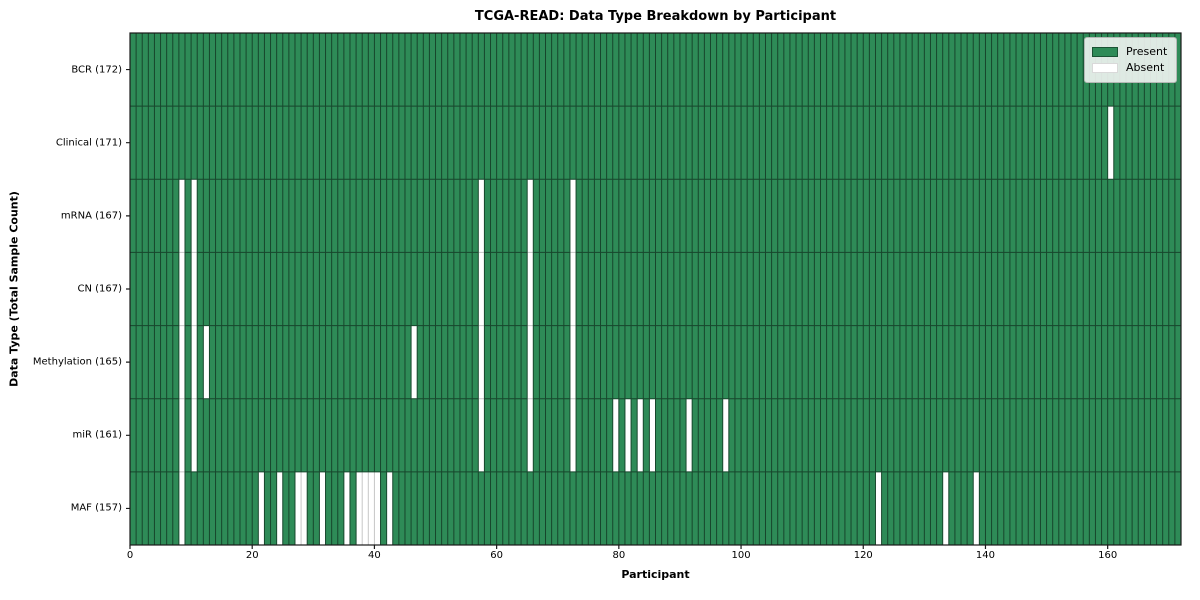 This screenshot has width=1200, height=600. Describe the element at coordinates (1145, 67) in the screenshot. I see `legend-label-absent: Absent` at that location.